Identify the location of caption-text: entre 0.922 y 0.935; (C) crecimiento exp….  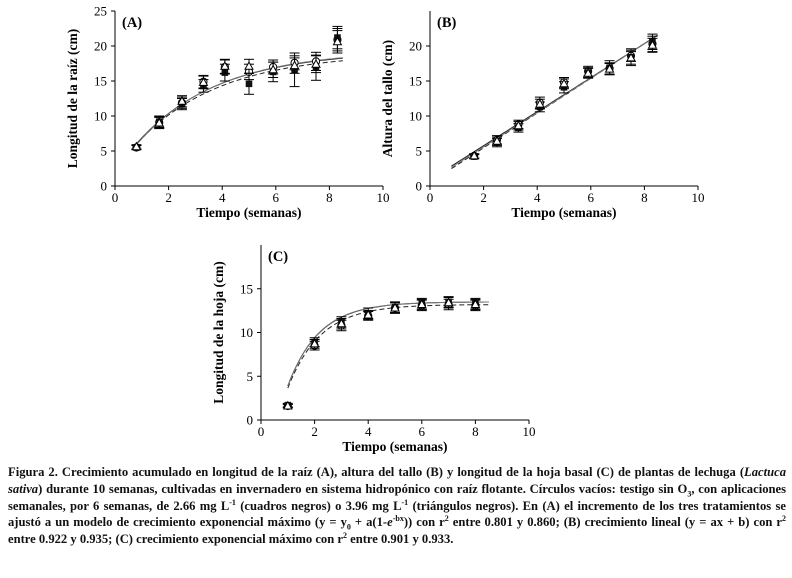
(175, 539).